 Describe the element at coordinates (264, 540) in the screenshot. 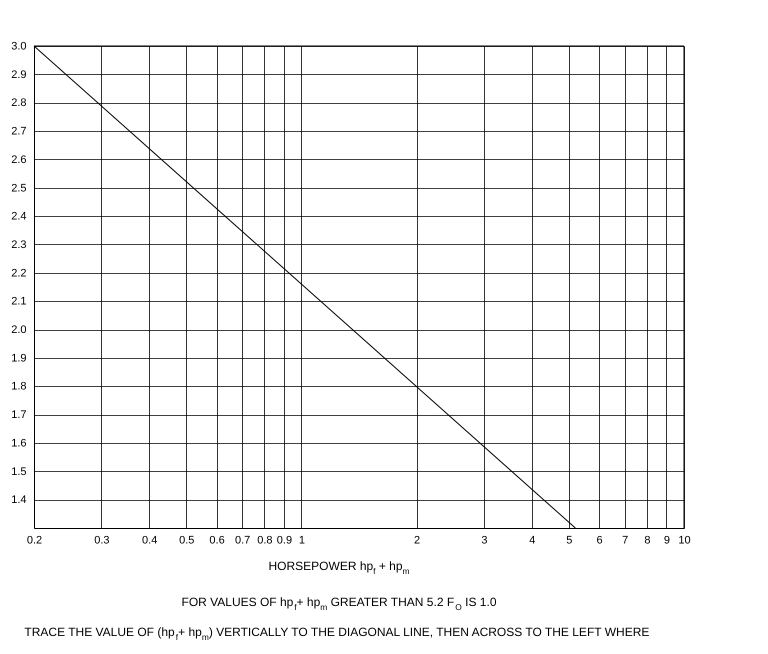

I see `x-tick-label: 0.8` at that location.